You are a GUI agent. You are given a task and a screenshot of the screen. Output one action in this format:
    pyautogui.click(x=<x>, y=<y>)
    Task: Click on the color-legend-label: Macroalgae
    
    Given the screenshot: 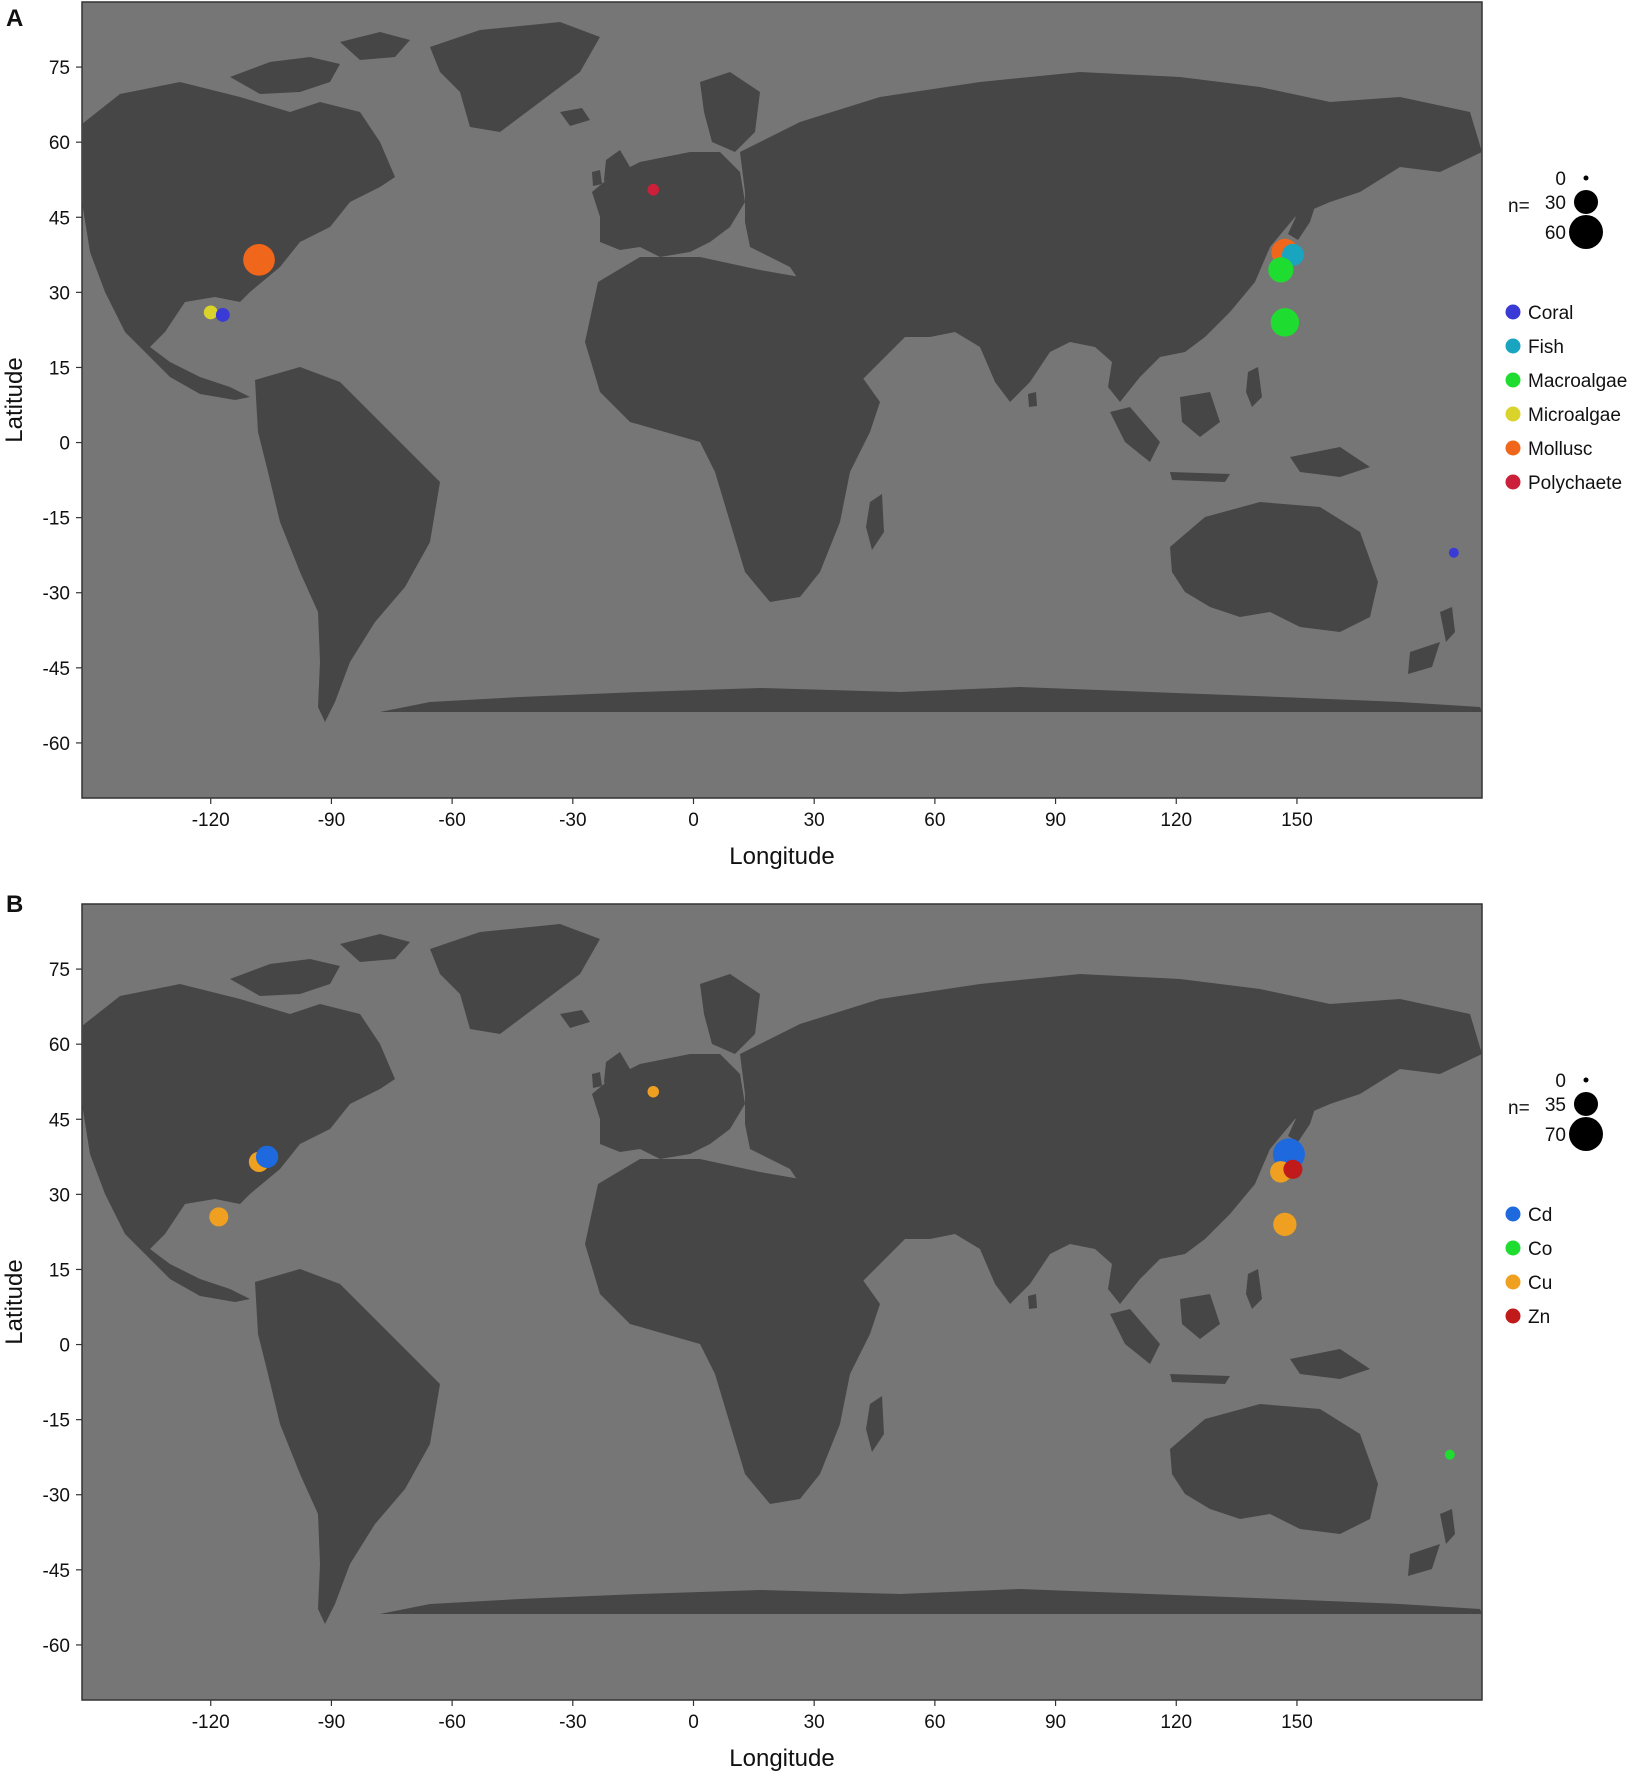 What is the action you would take?
    pyautogui.click(x=1577, y=381)
    